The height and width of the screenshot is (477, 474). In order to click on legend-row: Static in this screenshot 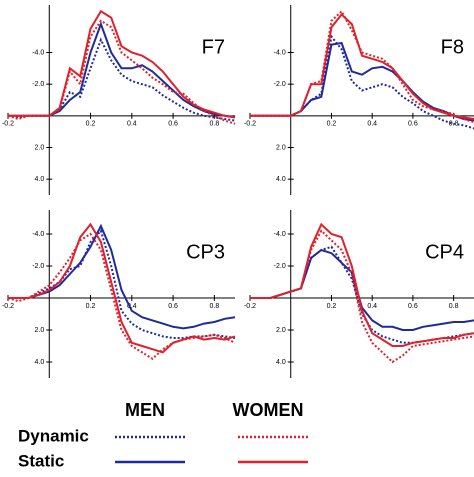, I will do `click(41, 460)`.